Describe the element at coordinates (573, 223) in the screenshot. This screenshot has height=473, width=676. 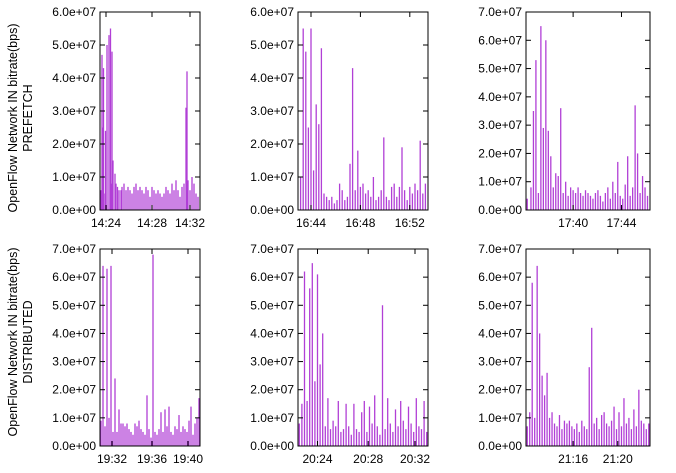
I see `x-tick-label: 17:40` at that location.